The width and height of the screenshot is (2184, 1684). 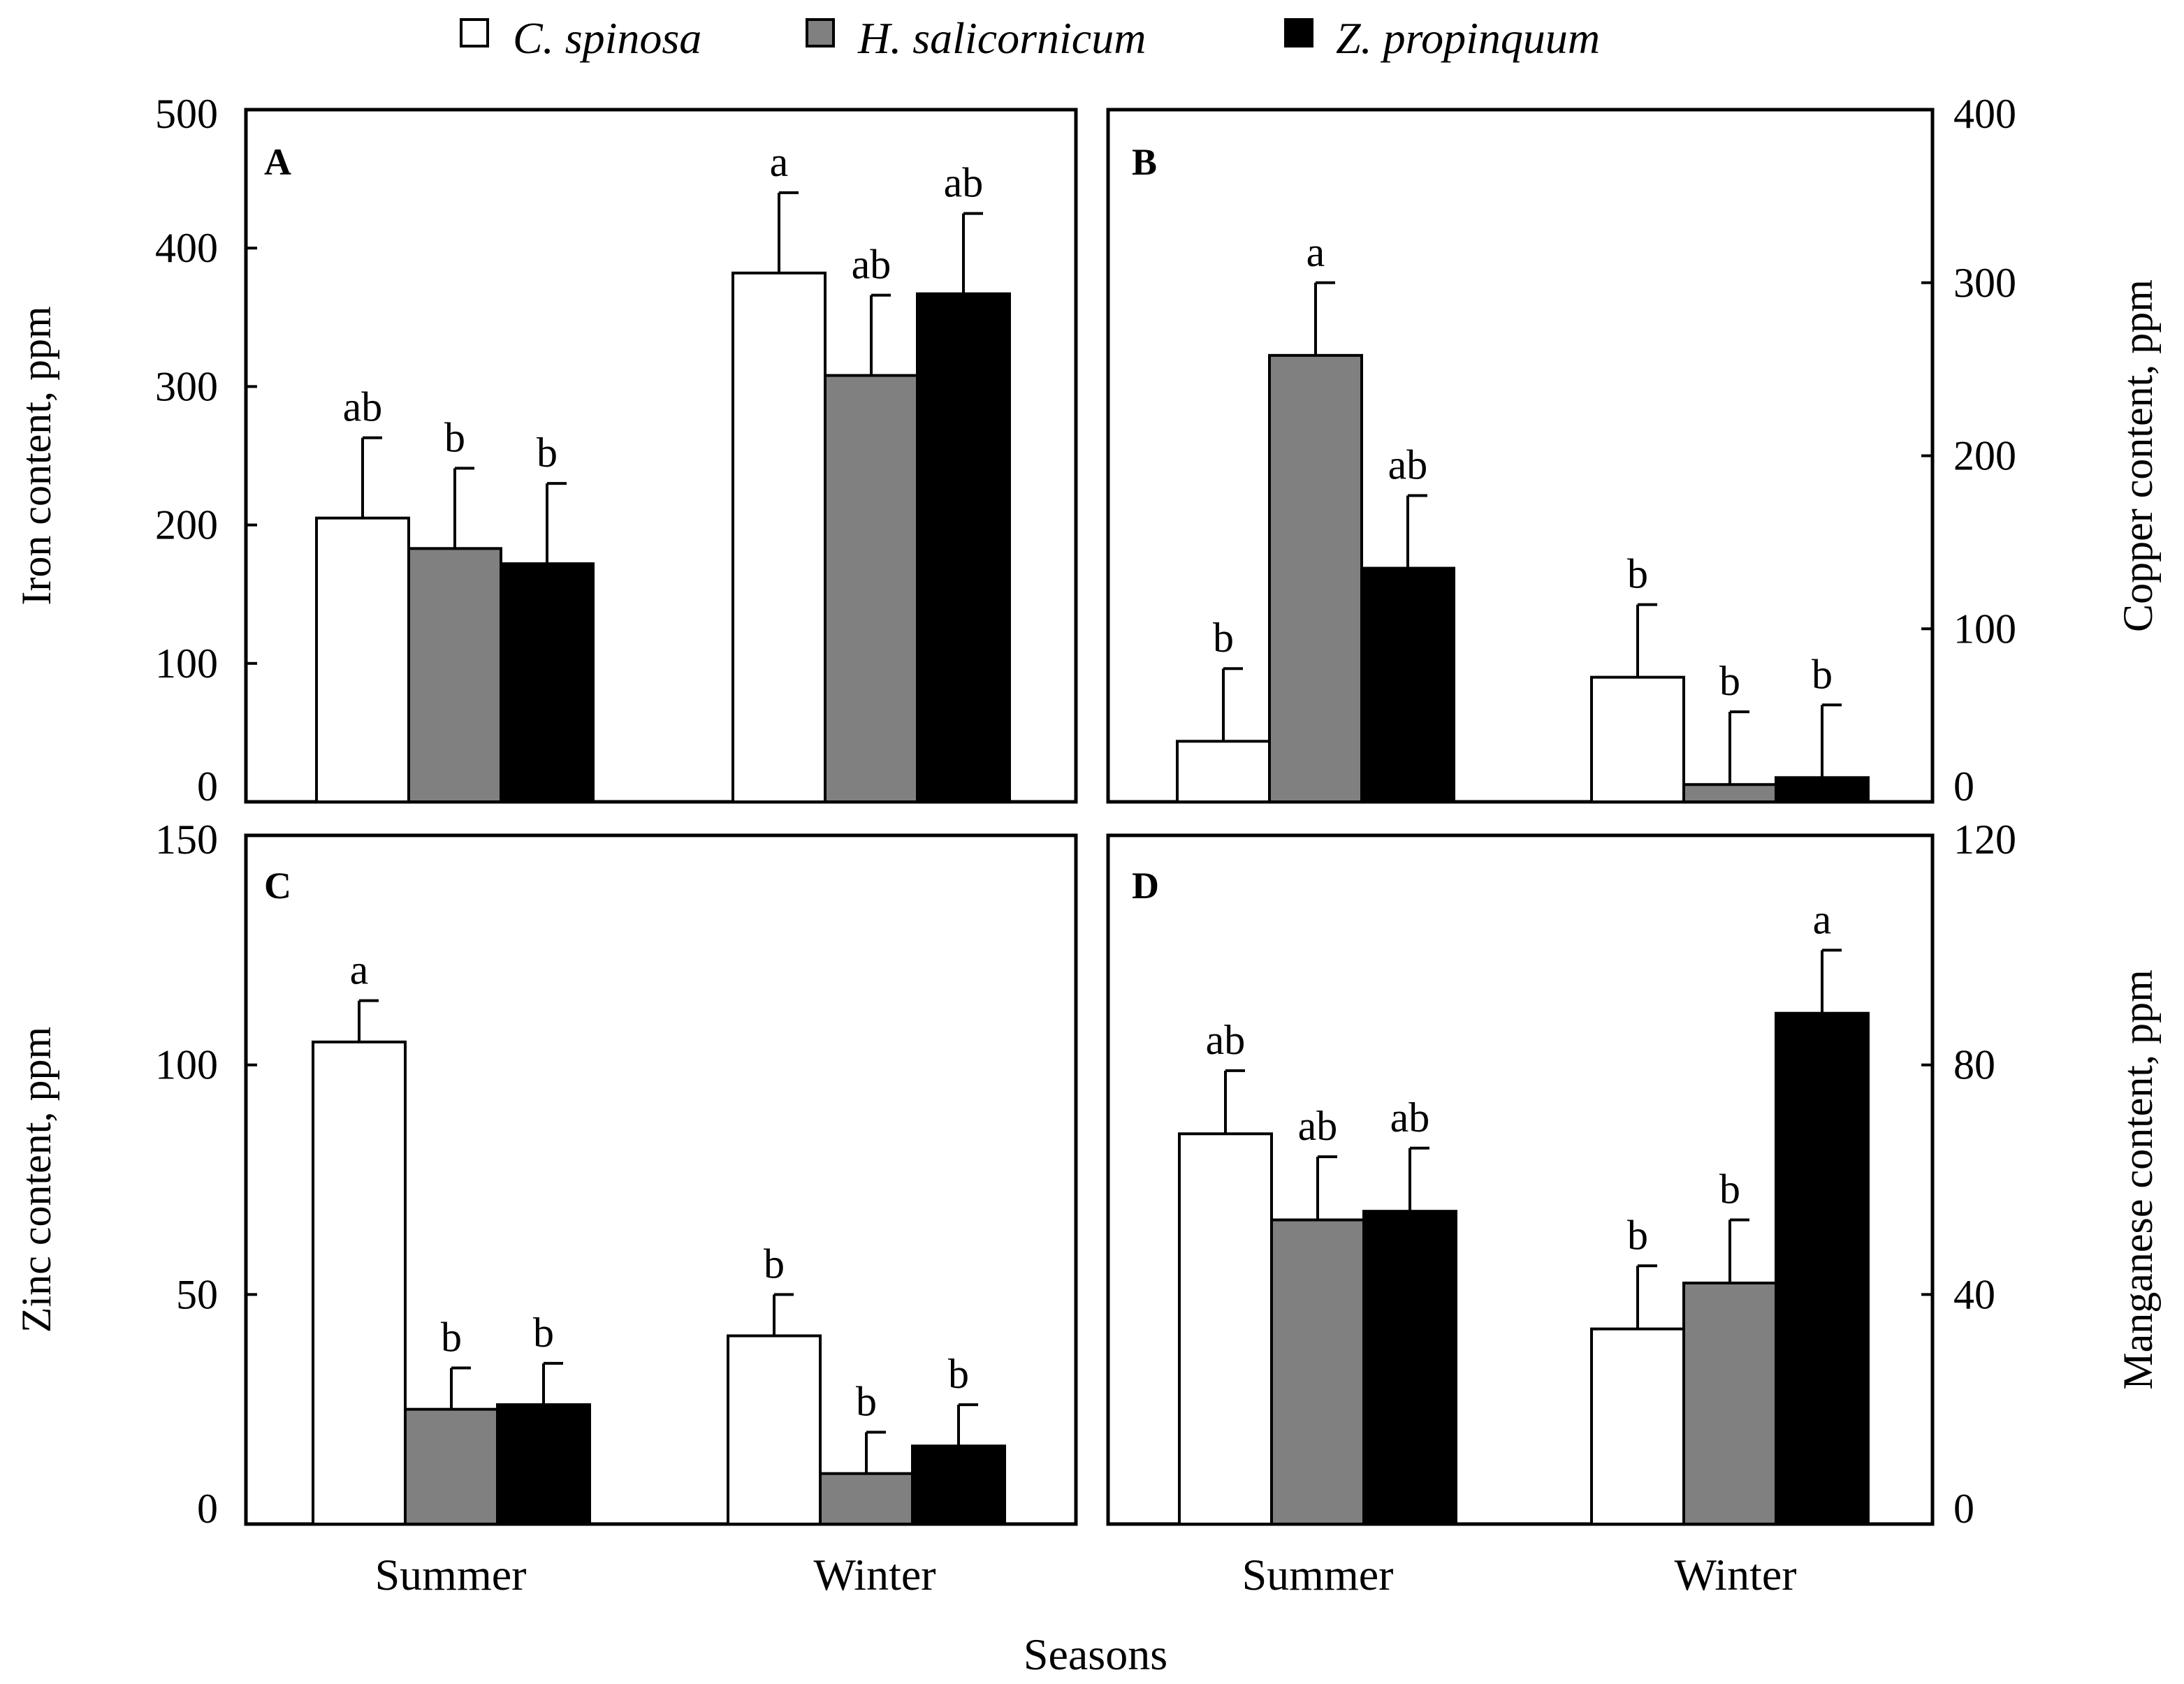 I want to click on legend-label-h-salicornicum: H. salicornicum, so click(x=1001, y=38).